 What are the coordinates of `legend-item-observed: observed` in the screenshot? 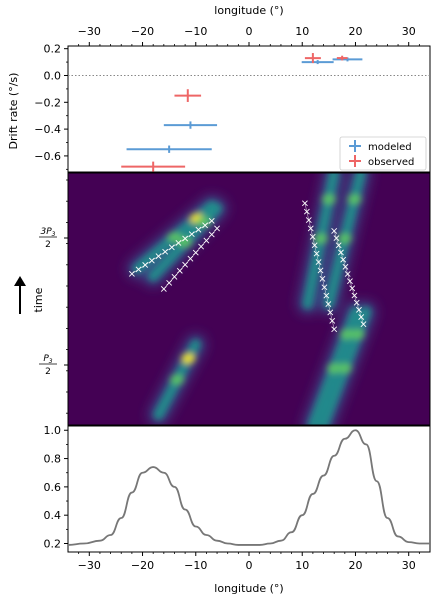 It's located at (381, 161).